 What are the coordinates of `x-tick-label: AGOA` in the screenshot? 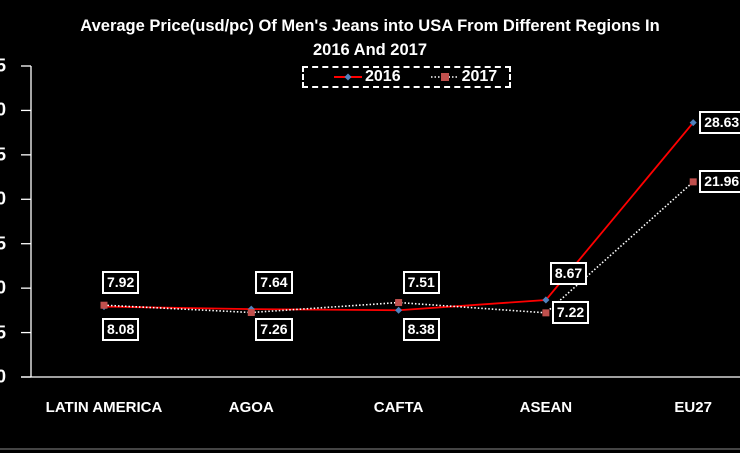 It's located at (251, 407).